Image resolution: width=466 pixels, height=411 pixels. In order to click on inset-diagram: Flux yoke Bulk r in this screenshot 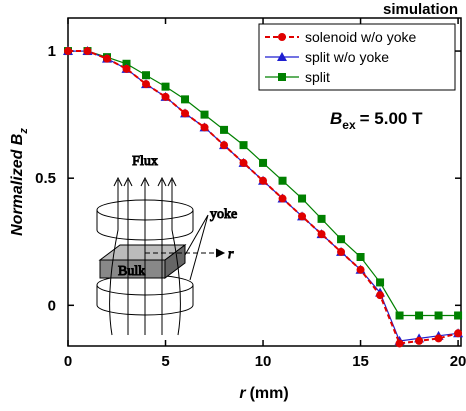, I will do `click(167, 245)`.